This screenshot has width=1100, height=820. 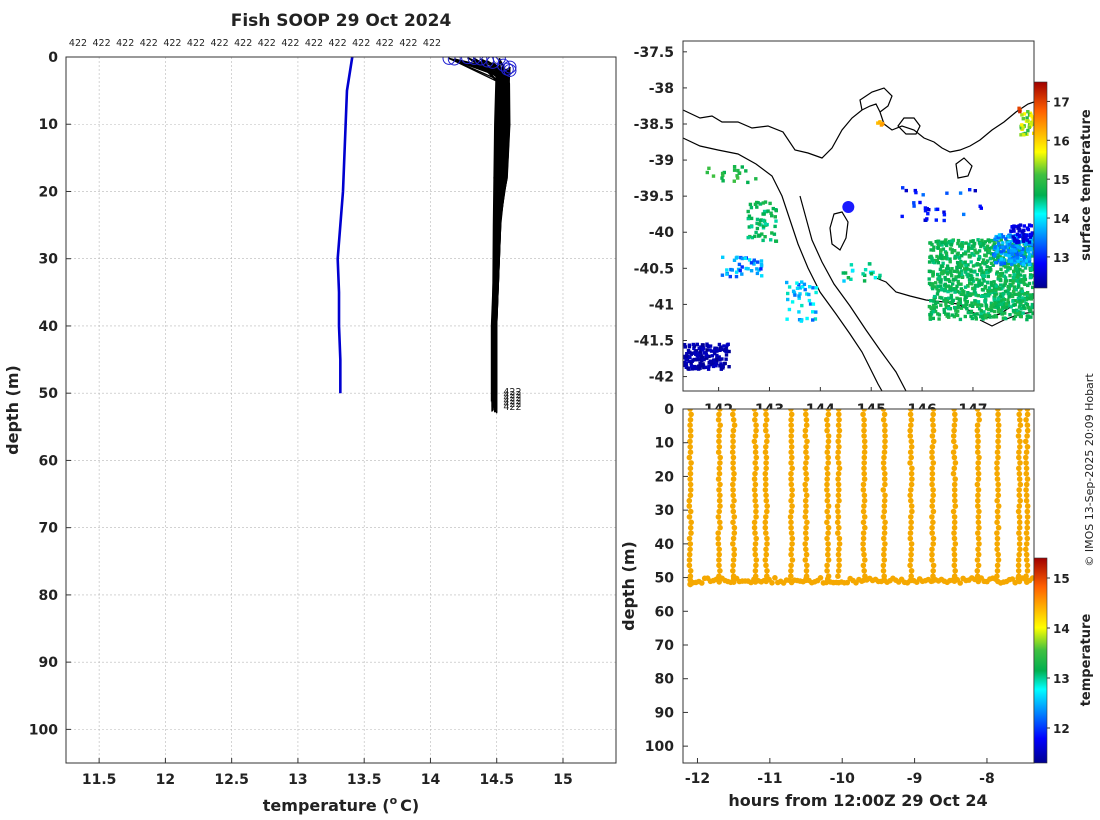 I want to click on scatter-y-tick-label: 70, so click(x=665, y=646).